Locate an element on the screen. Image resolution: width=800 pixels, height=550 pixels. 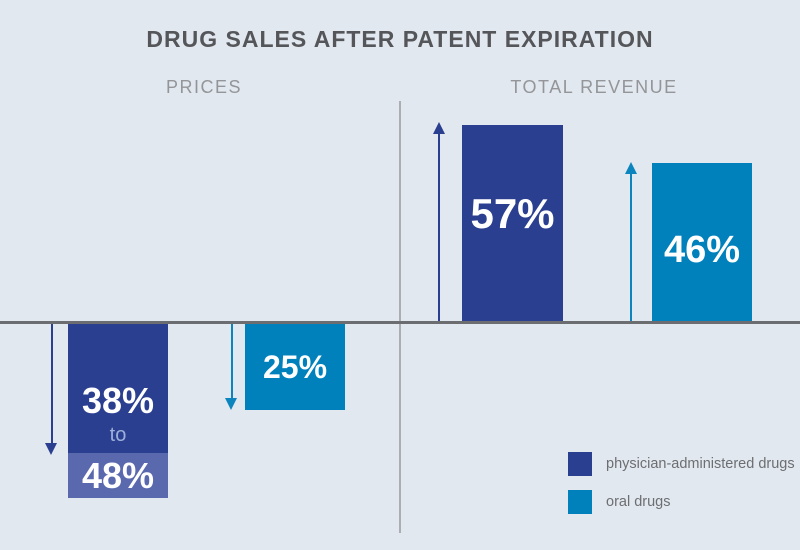
bar-range-extension: 48% is located at coordinates (118, 475).